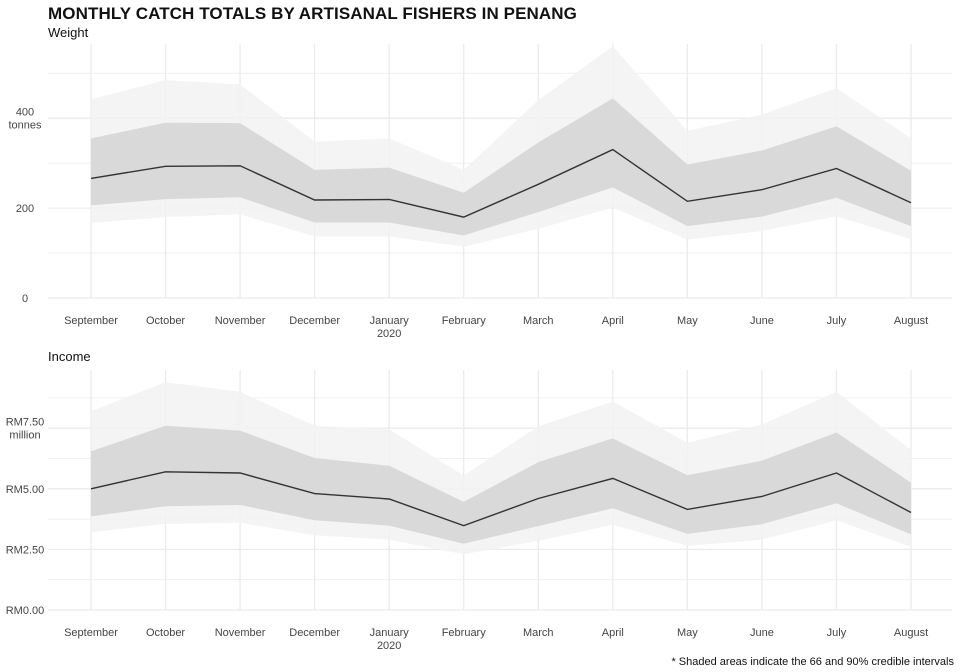  What do you see at coordinates (25, 119) in the screenshot?
I see `y-tick-label: 400 tonnes` at bounding box center [25, 119].